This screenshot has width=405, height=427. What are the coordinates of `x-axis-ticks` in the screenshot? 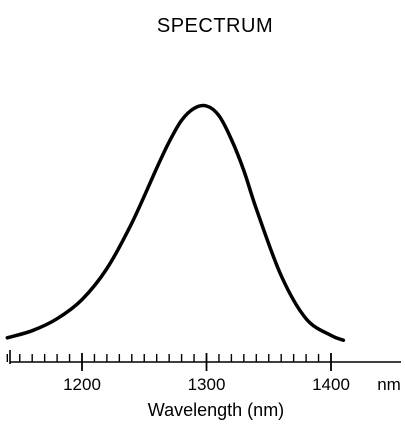 It's located at (169, 360).